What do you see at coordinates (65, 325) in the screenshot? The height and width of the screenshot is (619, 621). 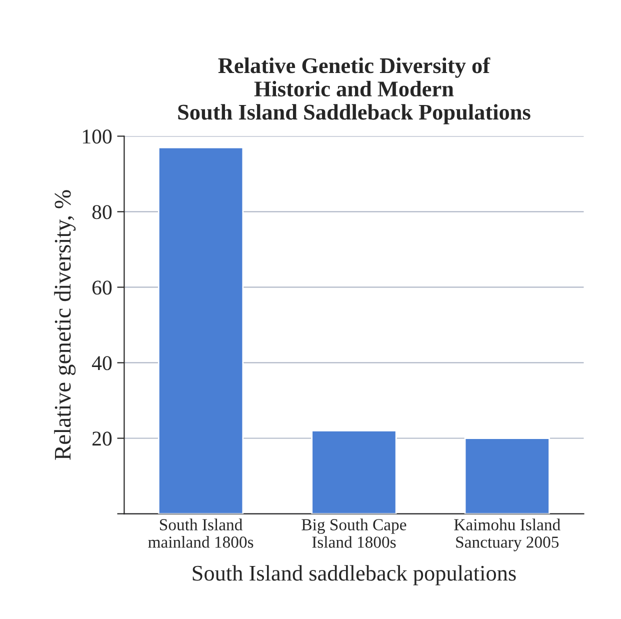 I see `y-axis-title: Relative genetic diversity, %` at bounding box center [65, 325].